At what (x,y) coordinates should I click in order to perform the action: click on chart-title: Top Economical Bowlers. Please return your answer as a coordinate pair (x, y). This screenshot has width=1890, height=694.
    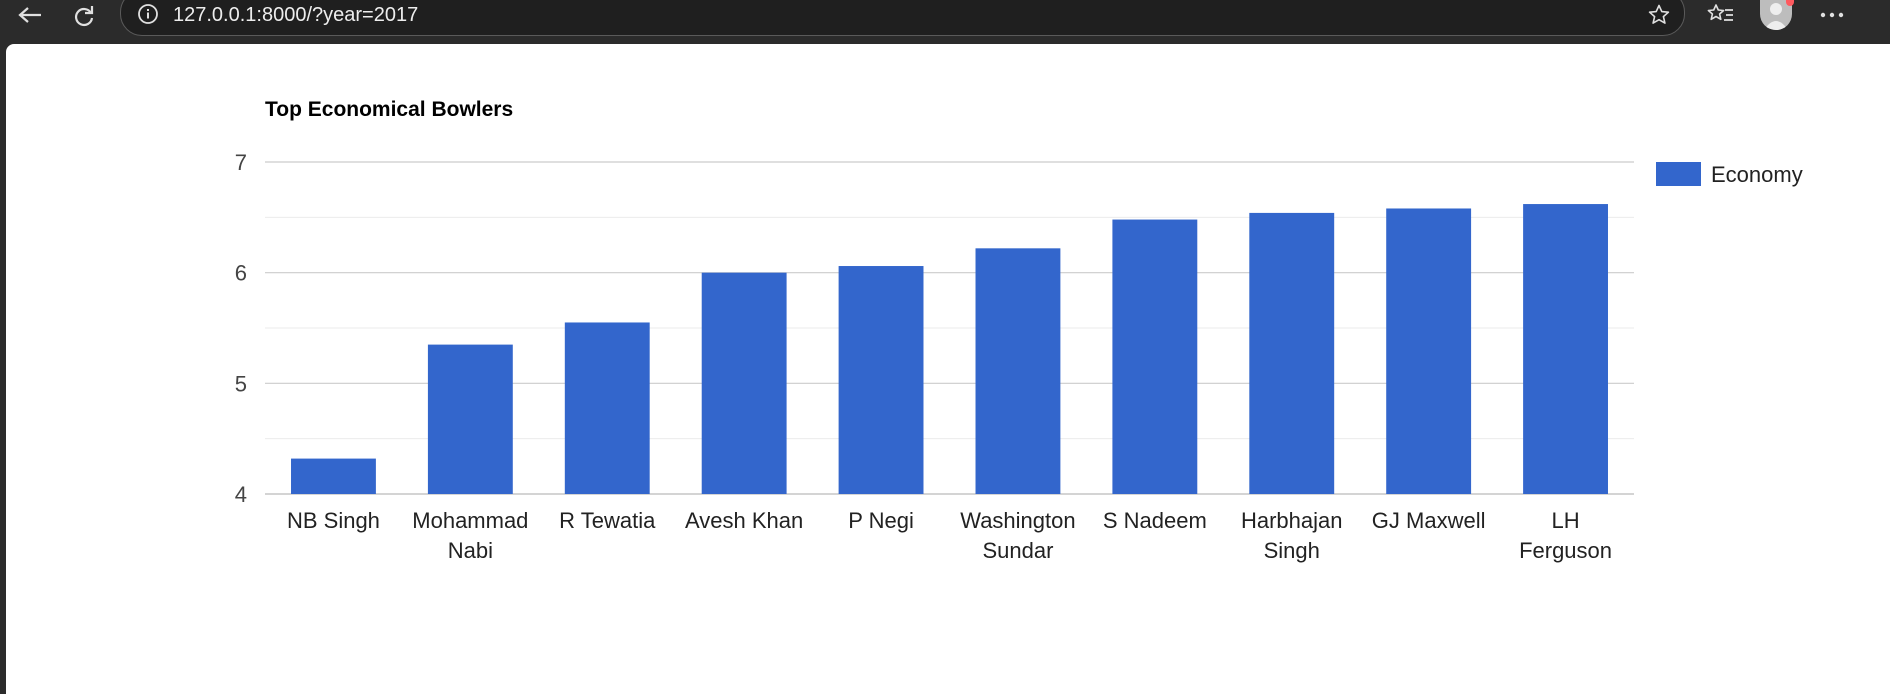
    Looking at the image, I should click on (389, 109).